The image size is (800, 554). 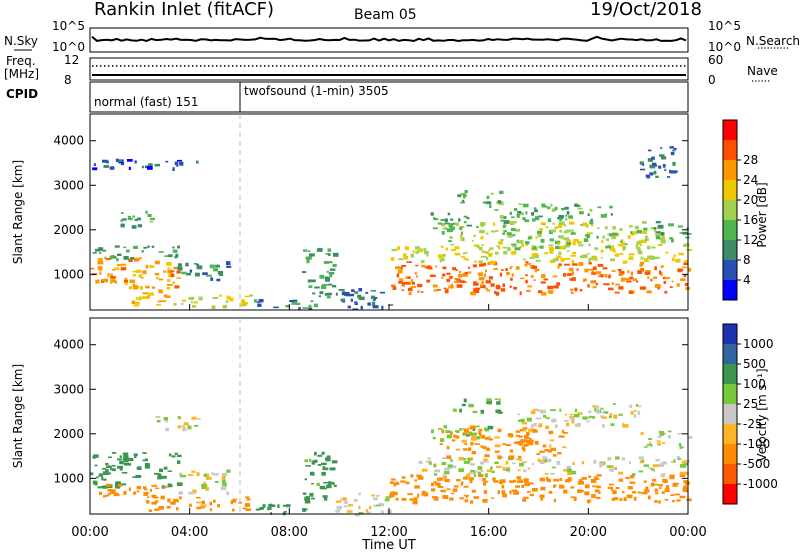 I want to click on noise-left-tick-bottom: 10^0, so click(x=68, y=47).